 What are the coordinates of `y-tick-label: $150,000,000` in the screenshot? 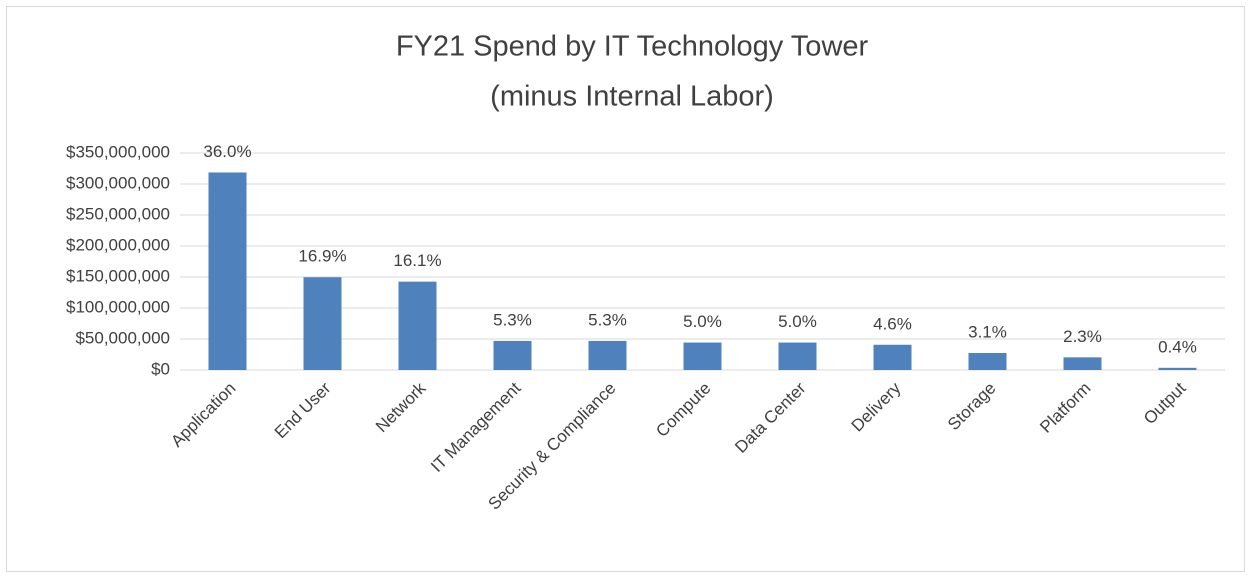 It's located at (118, 275).